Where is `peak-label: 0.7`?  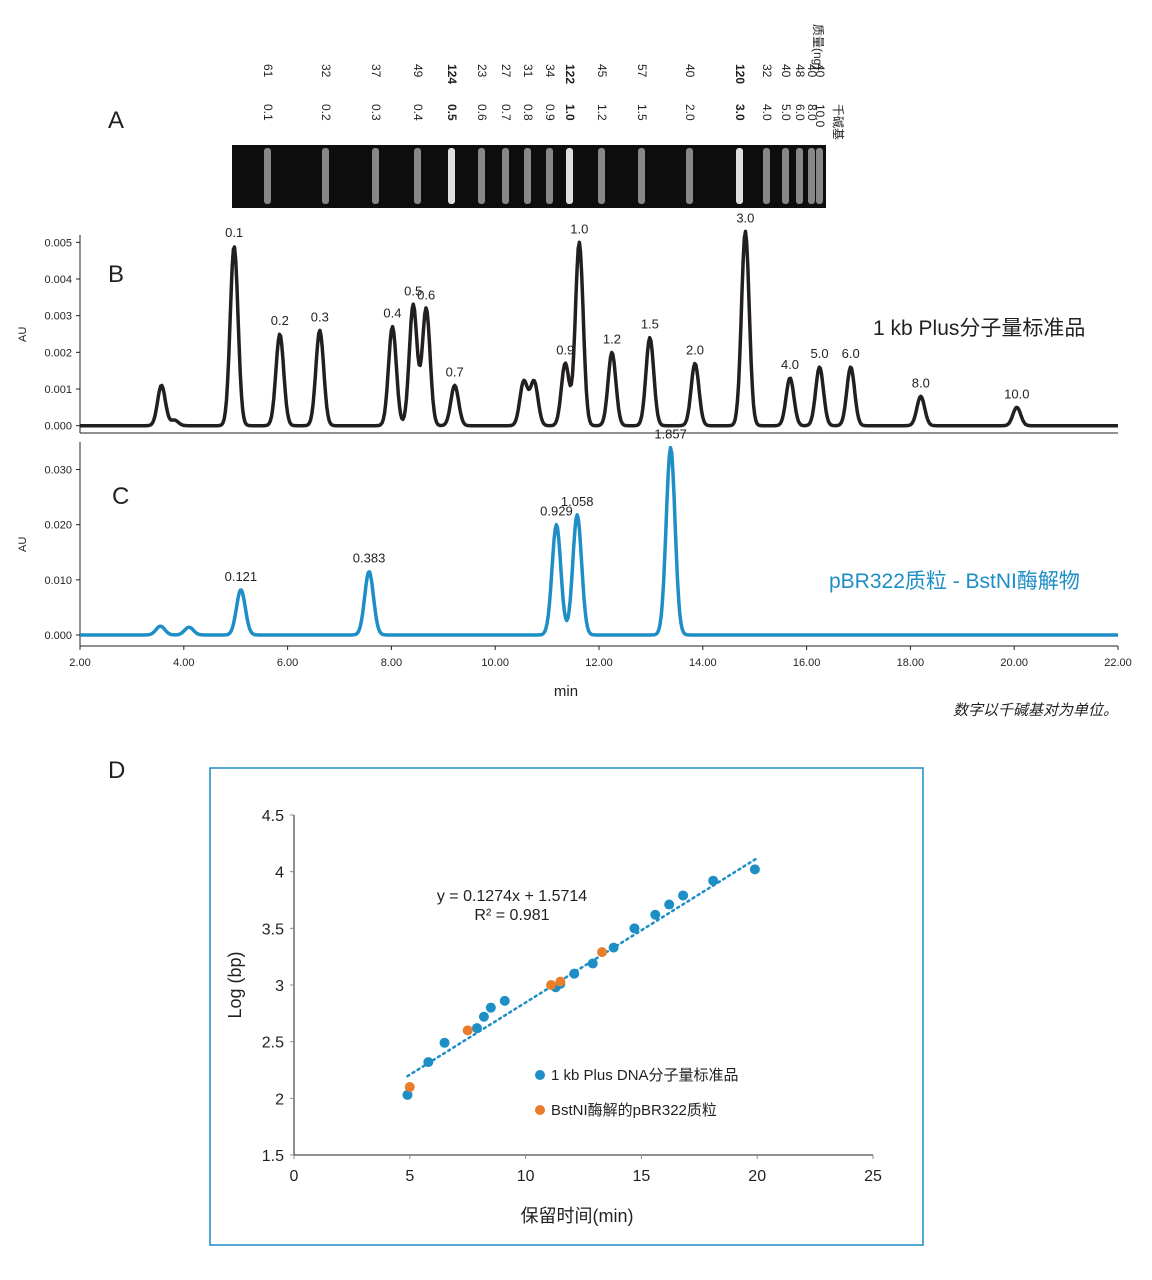 peak-label: 0.7 is located at coordinates (455, 371).